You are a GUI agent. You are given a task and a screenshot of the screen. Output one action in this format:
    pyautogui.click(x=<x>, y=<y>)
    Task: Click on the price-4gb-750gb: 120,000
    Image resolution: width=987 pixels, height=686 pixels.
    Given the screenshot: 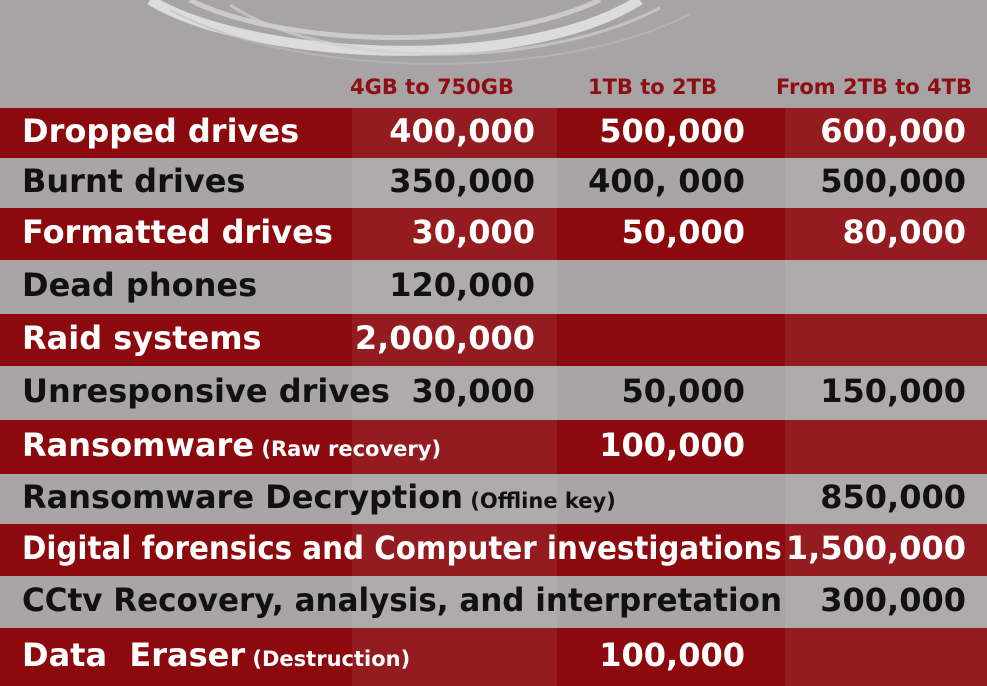 What is the action you would take?
    pyautogui.click(x=462, y=285)
    